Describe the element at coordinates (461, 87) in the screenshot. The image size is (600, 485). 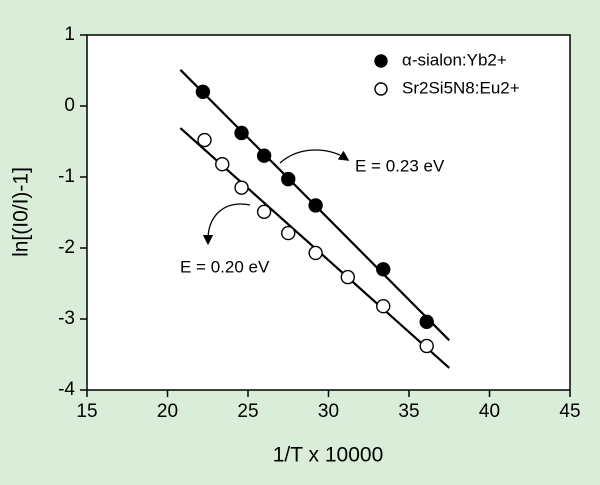
I see `legend-label: Sr2Si5N8:Eu2+` at that location.